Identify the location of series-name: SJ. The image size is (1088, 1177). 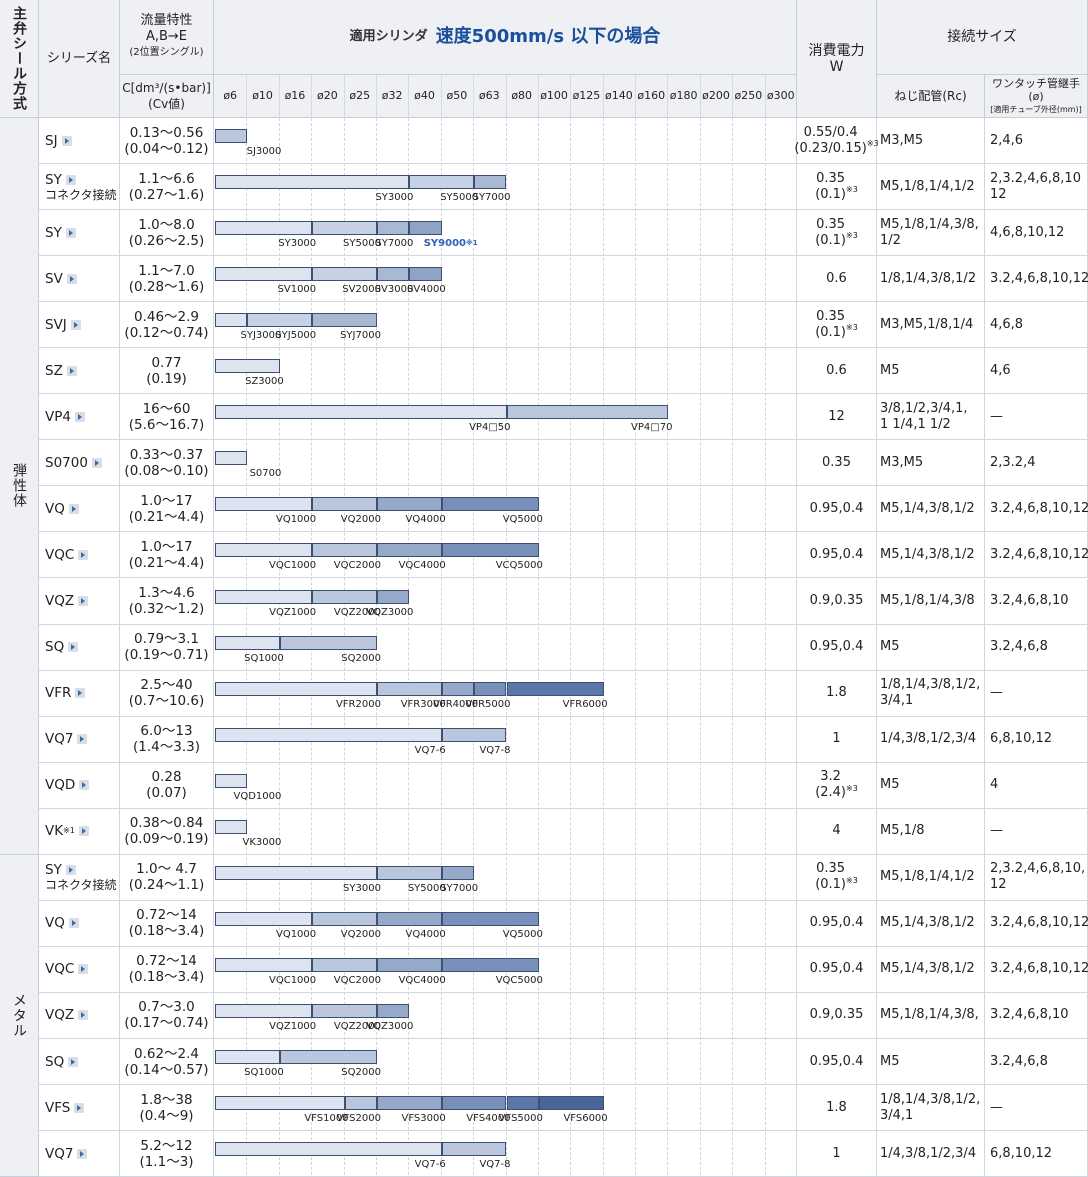
(58, 141).